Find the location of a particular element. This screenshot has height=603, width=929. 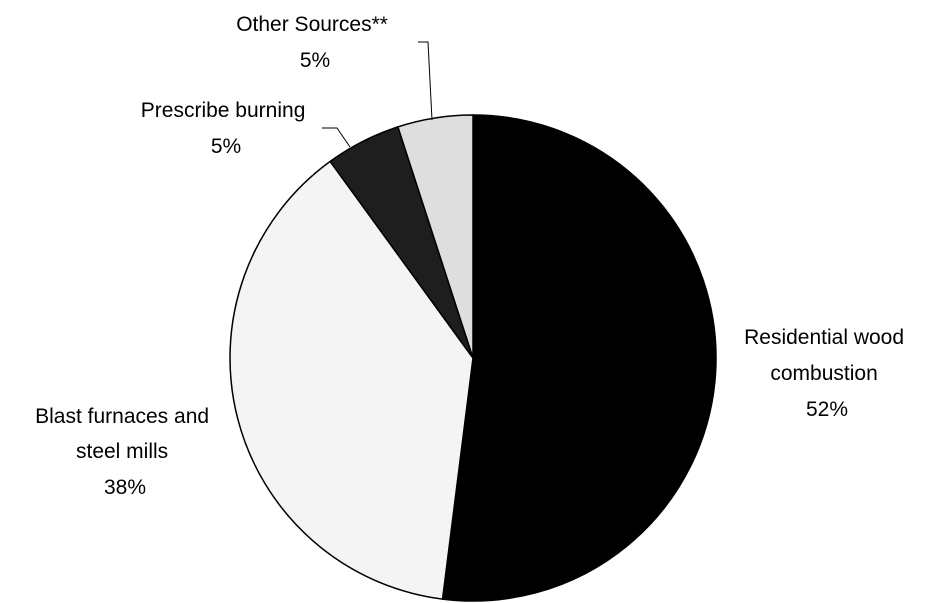

slice-label-line: steel mills is located at coordinates (122, 451).